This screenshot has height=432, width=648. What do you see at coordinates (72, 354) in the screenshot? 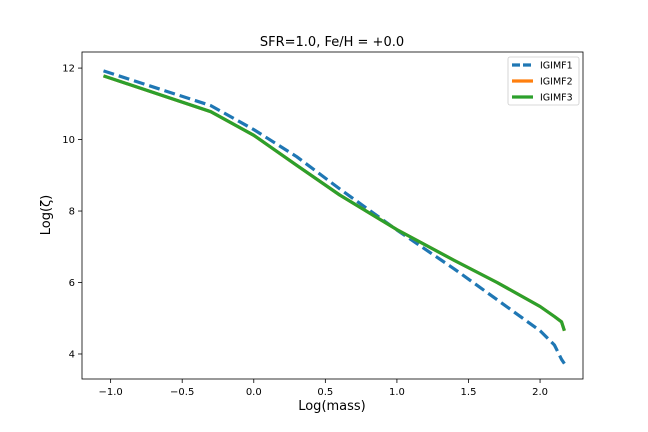
I see `y-tick-label: 4` at bounding box center [72, 354].